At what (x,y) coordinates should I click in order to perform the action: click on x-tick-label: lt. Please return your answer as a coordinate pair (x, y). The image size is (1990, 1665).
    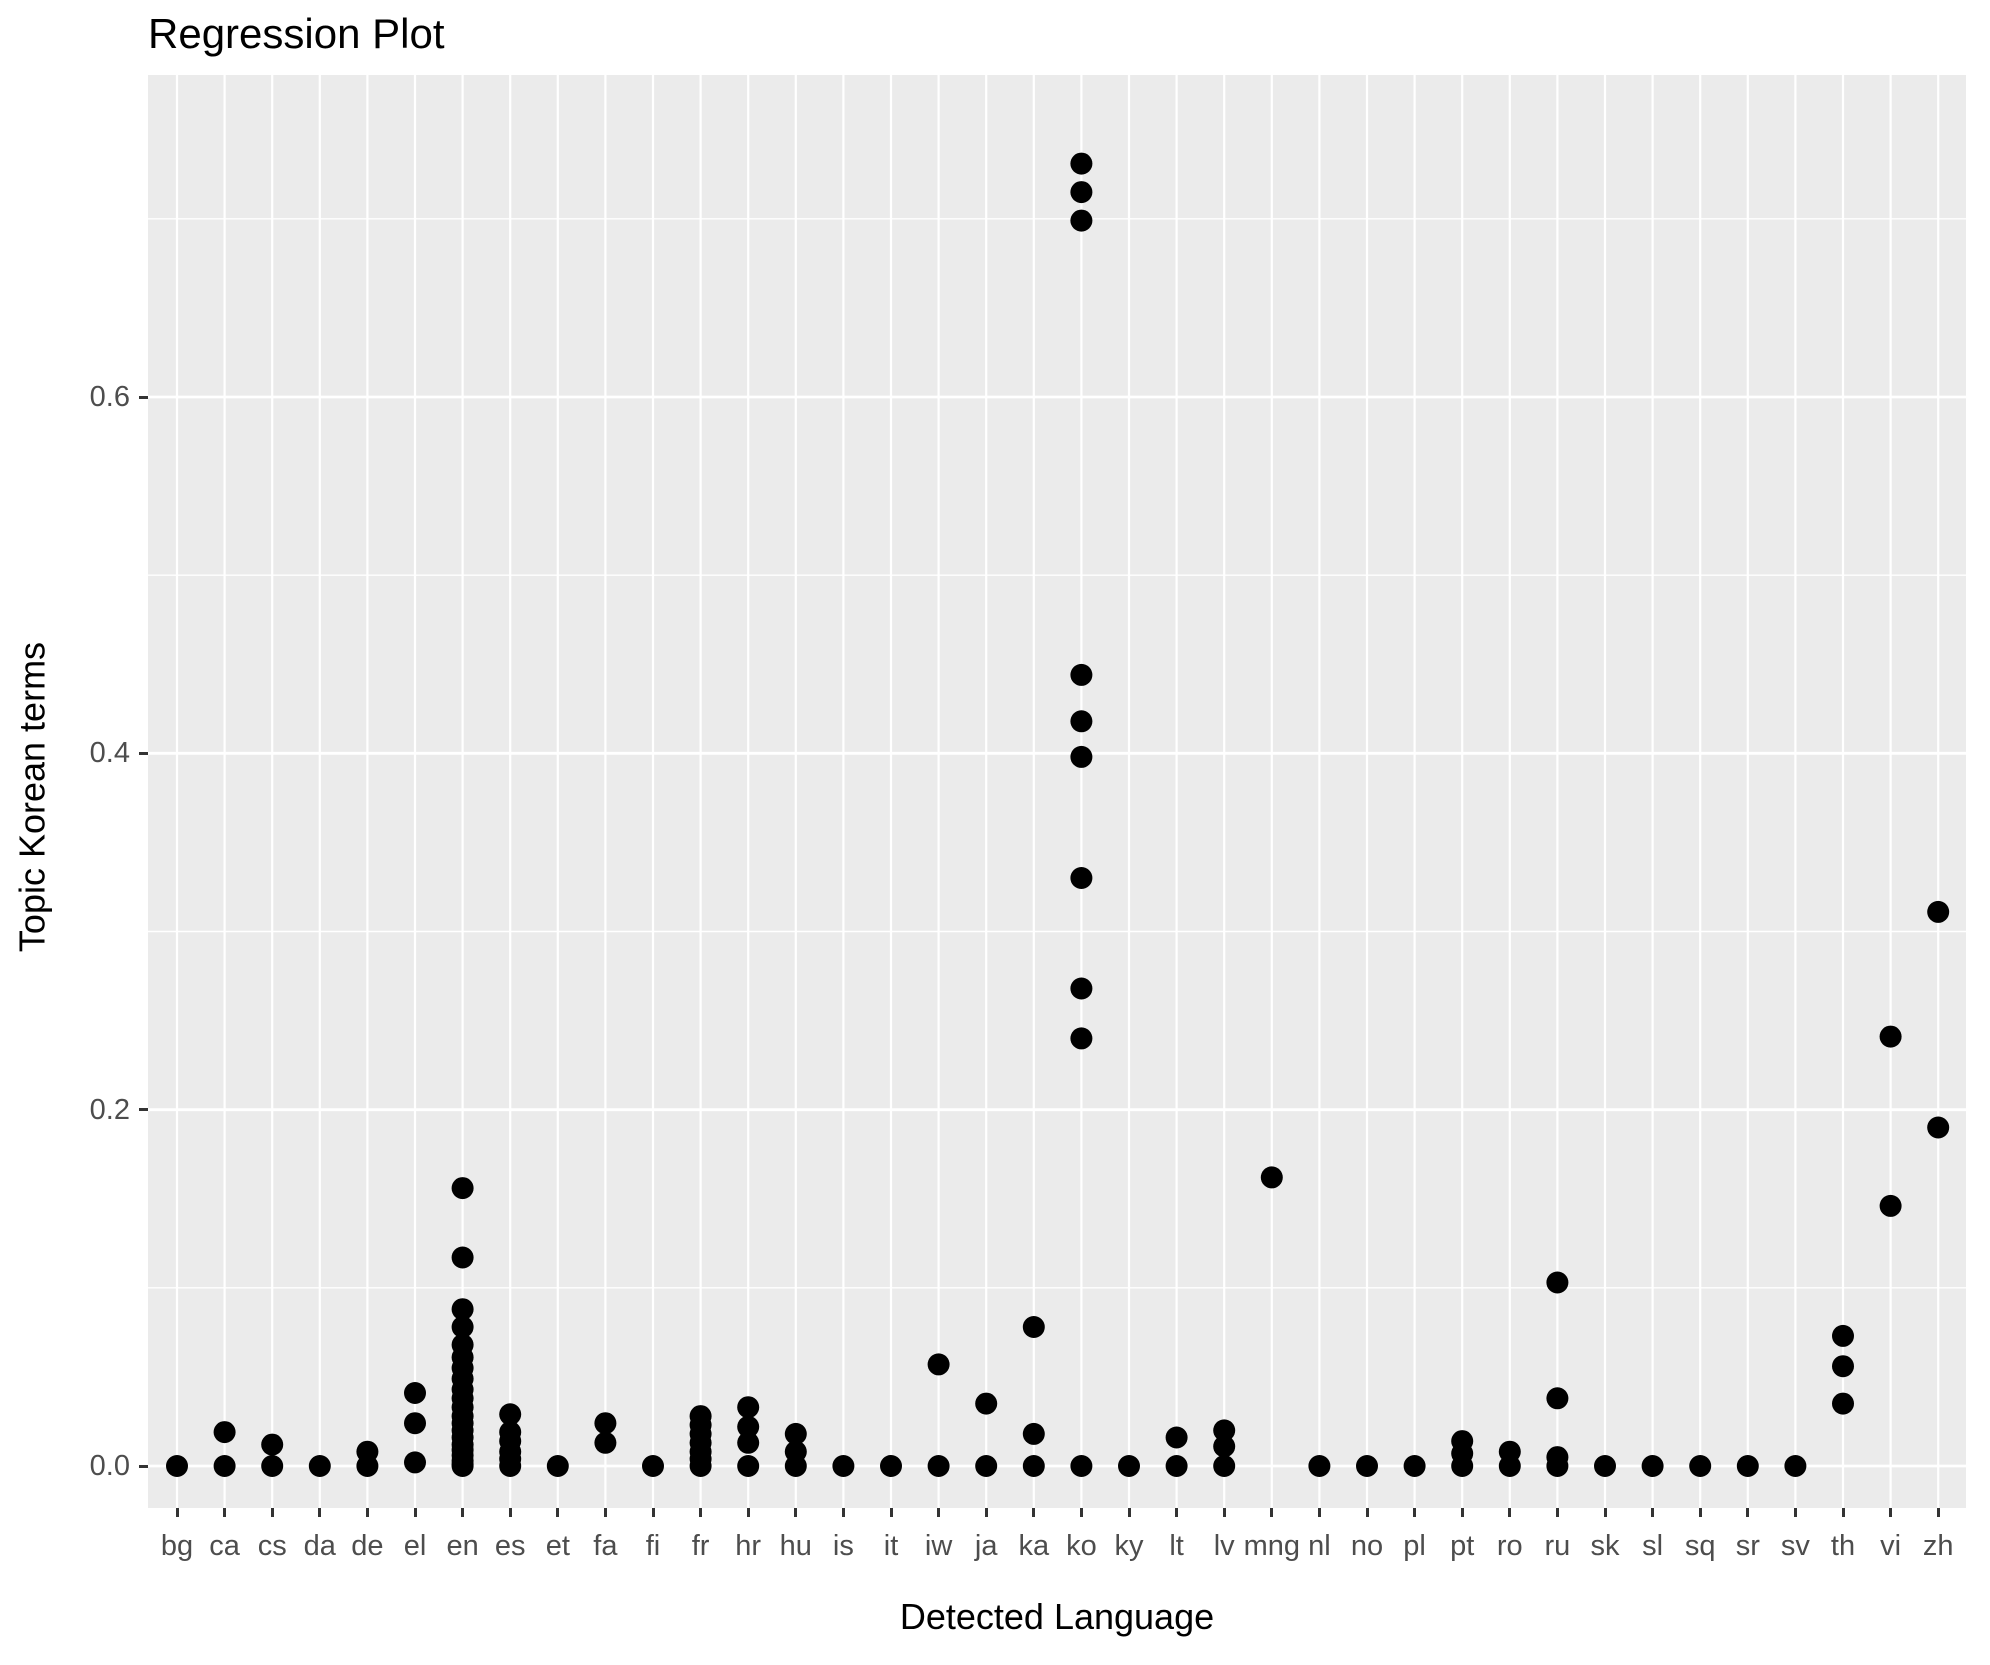
    Looking at the image, I should click on (1176, 1546).